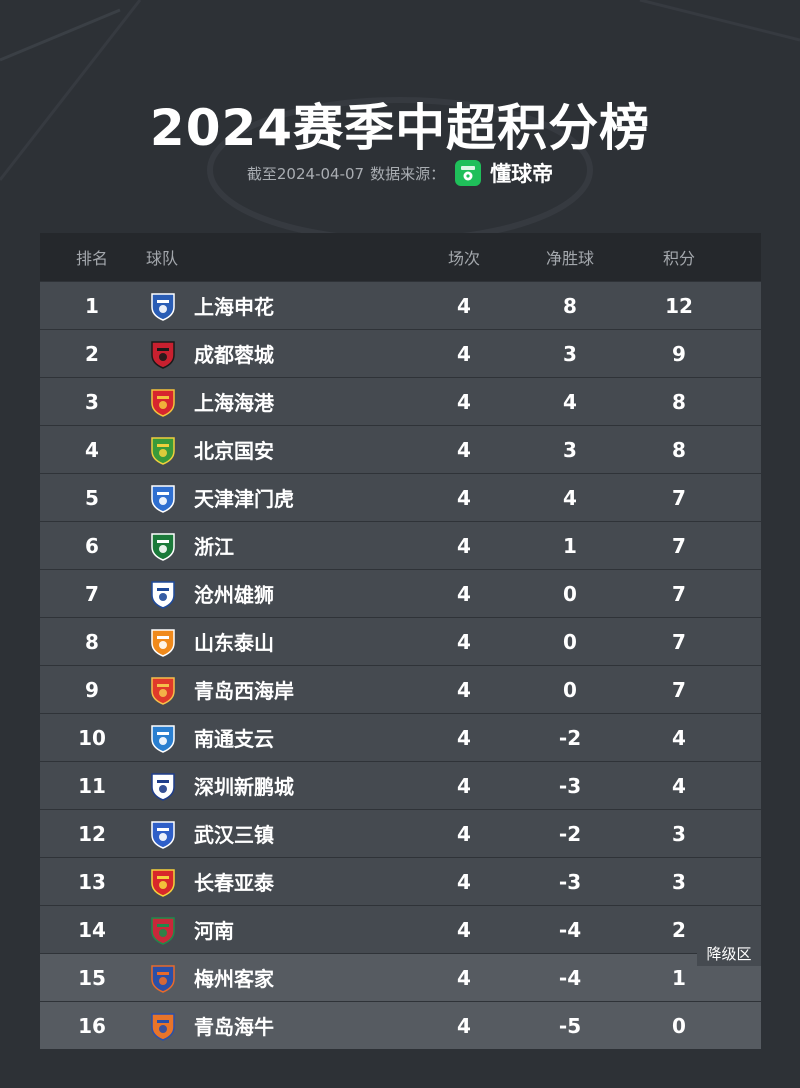 The image size is (800, 1088). Describe the element at coordinates (92, 353) in the screenshot. I see `rank-cell: 2` at that location.